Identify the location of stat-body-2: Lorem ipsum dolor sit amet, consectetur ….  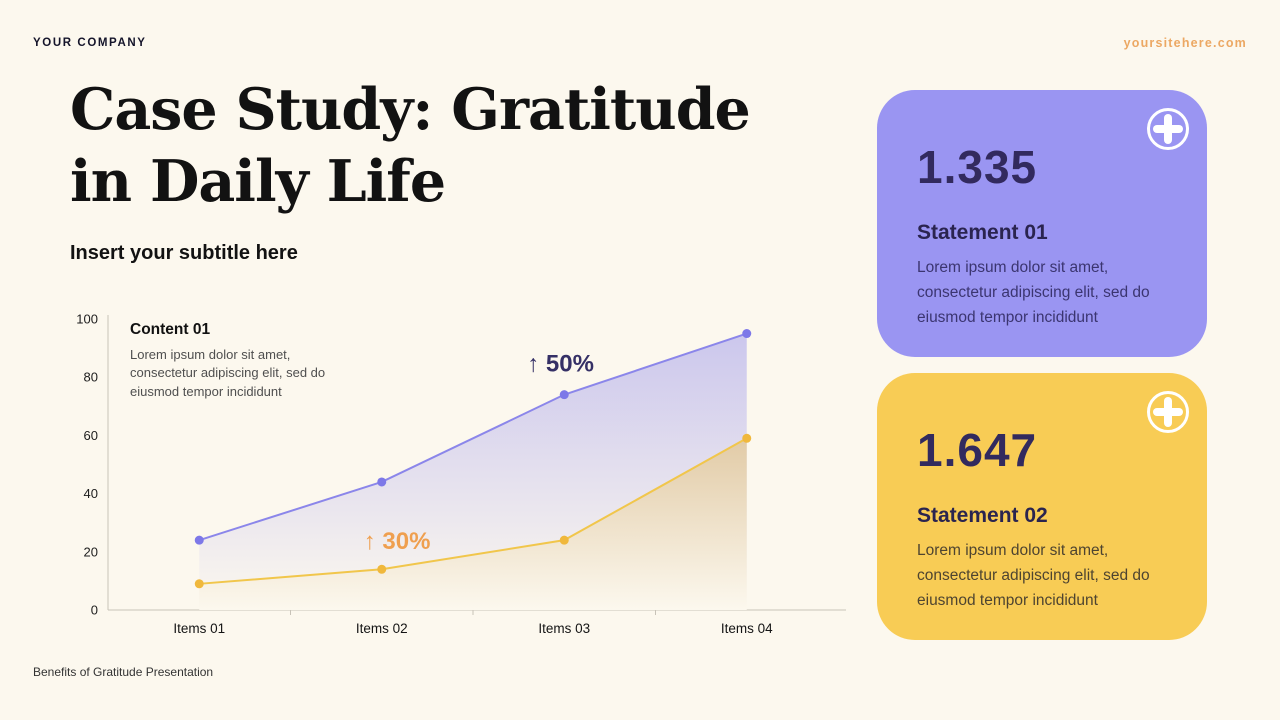
(1033, 575).